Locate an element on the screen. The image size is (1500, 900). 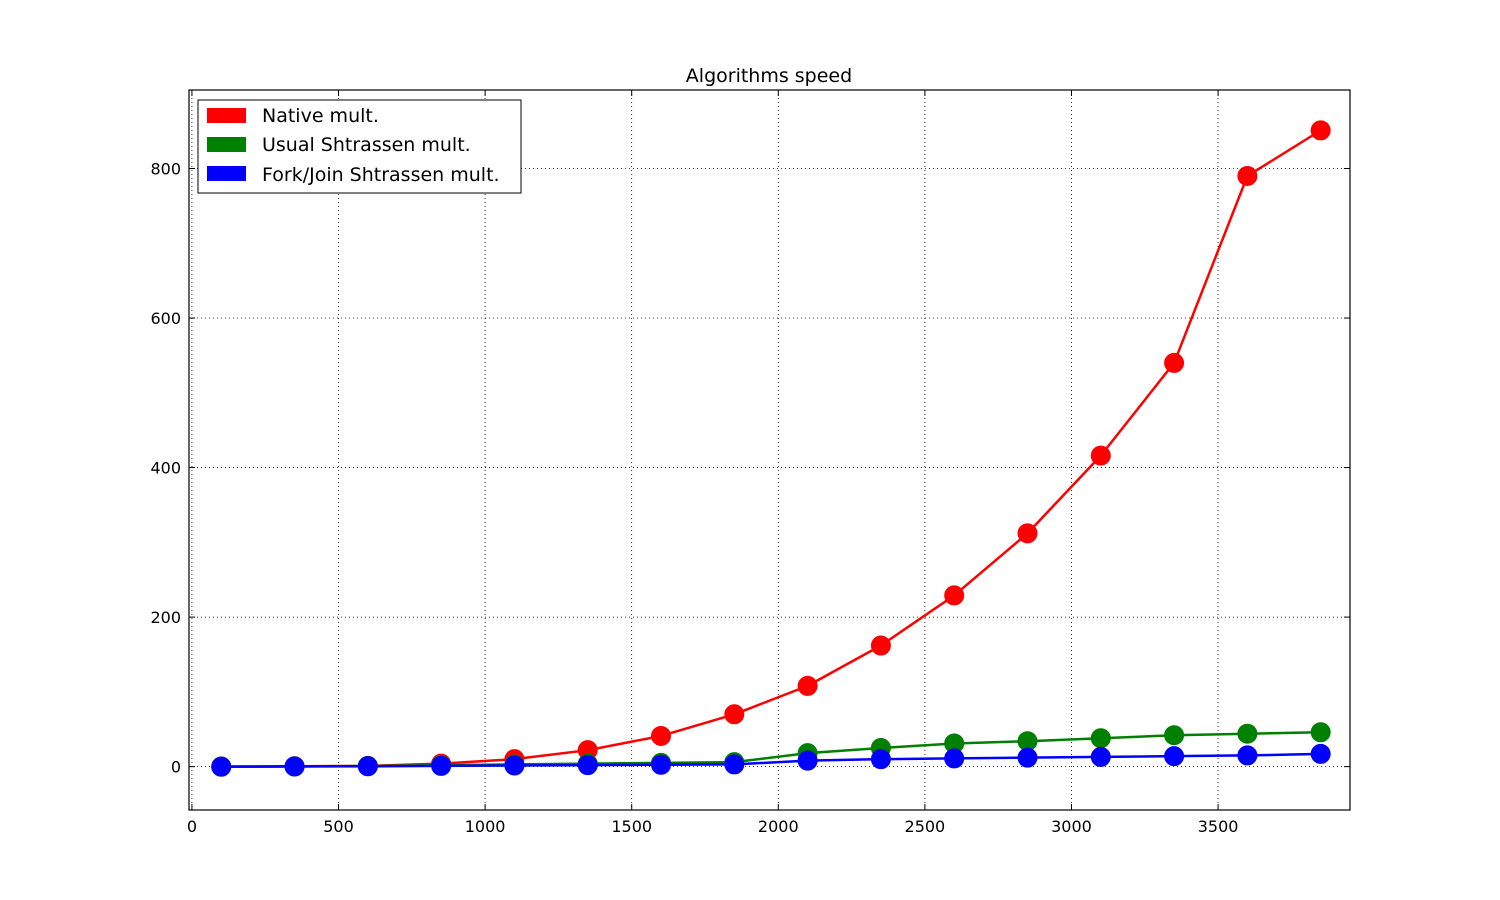
series-fork-join-shtrassen-mult is located at coordinates (771, 760).